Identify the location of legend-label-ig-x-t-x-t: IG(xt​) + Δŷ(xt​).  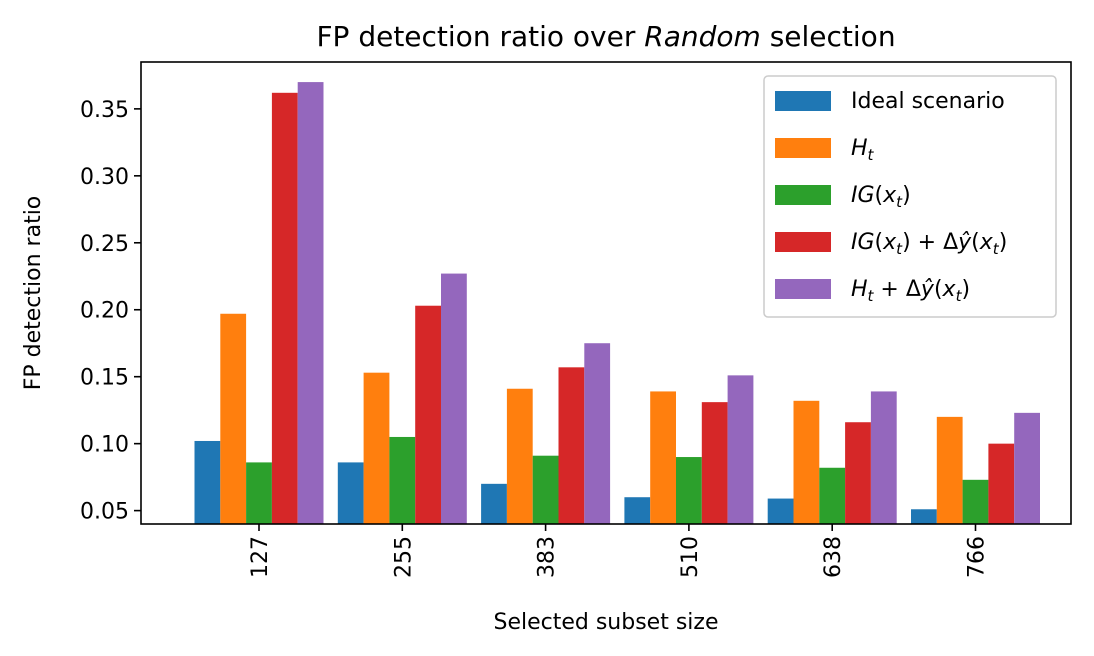
(929, 244).